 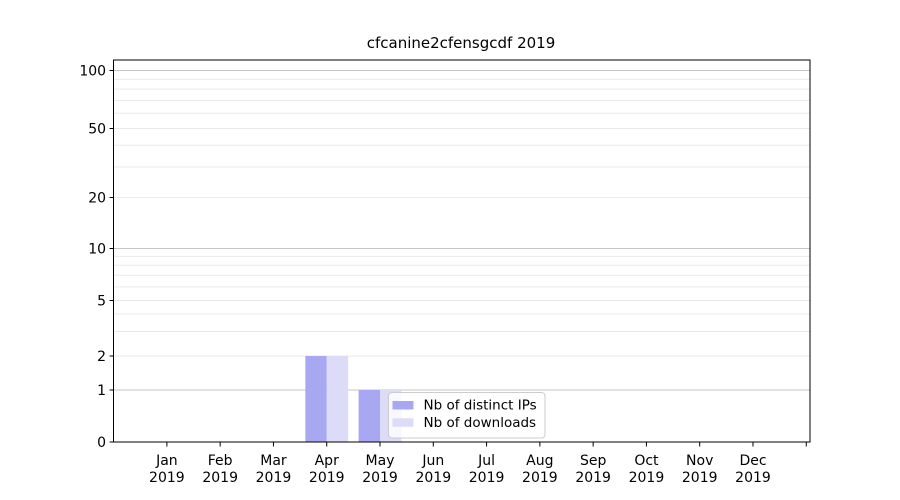 I want to click on y-tick-label: 10, so click(x=97, y=249).